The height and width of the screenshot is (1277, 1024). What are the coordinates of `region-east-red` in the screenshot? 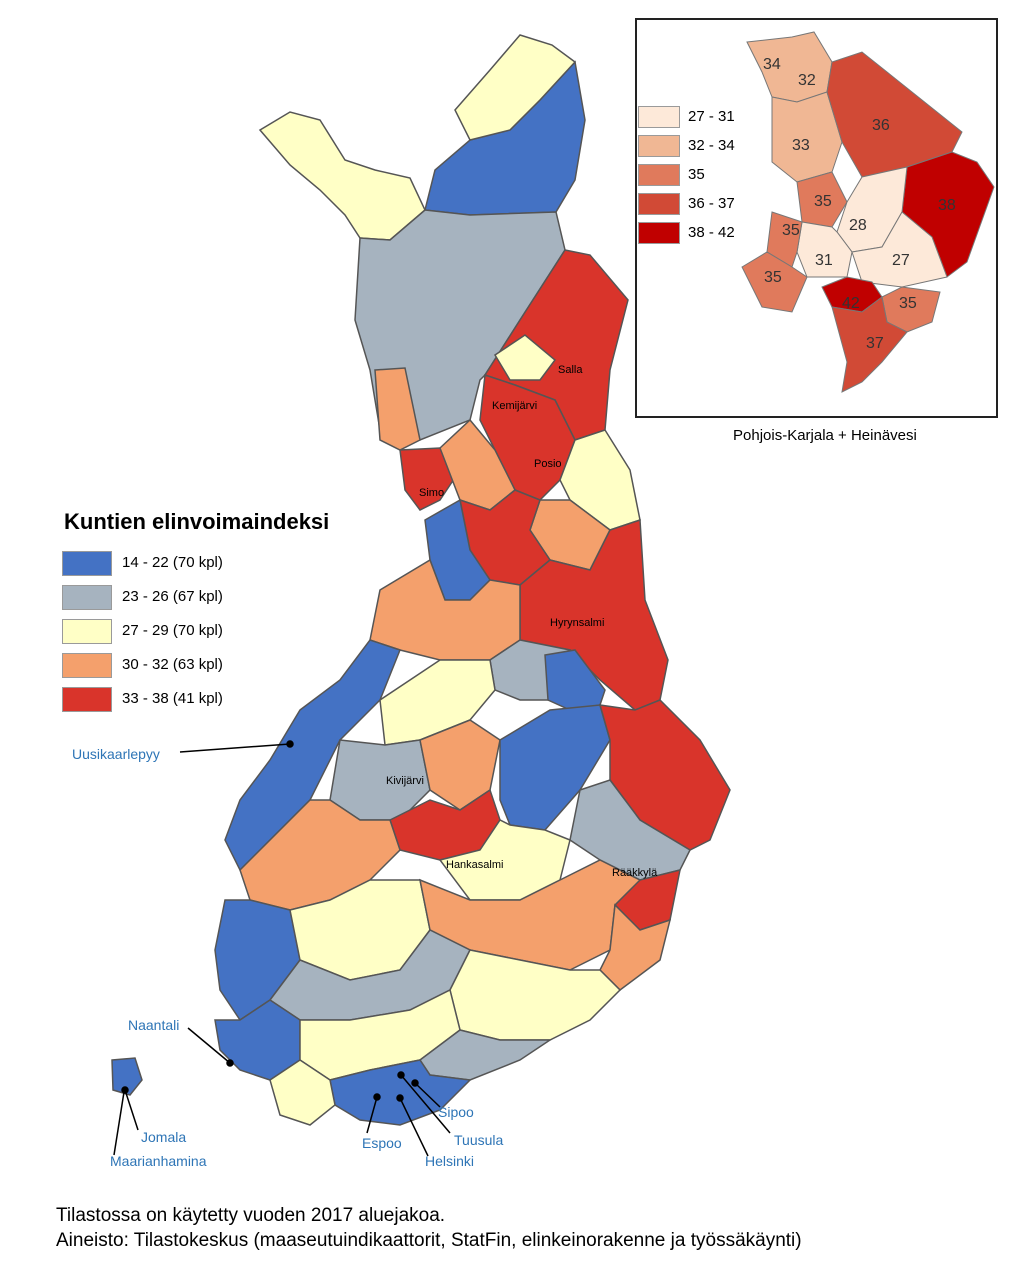 It's located at (664, 775).